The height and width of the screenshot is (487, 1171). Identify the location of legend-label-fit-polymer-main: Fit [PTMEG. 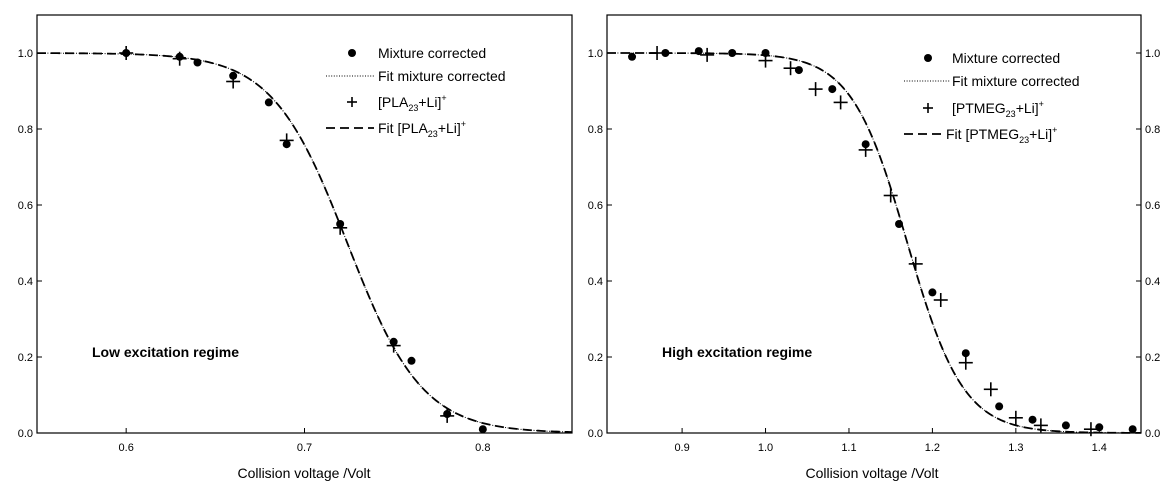
(982, 134).